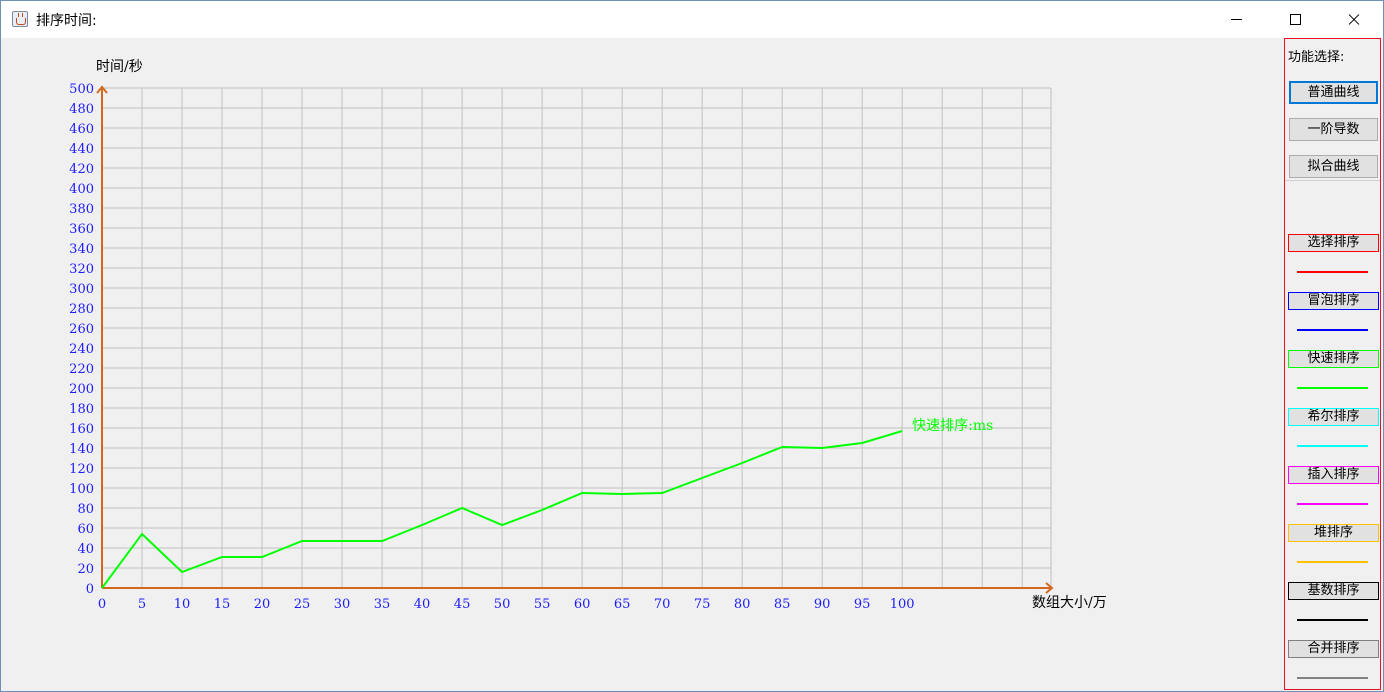 The width and height of the screenshot is (1384, 692). I want to click on java-app-icon, so click(20, 19).